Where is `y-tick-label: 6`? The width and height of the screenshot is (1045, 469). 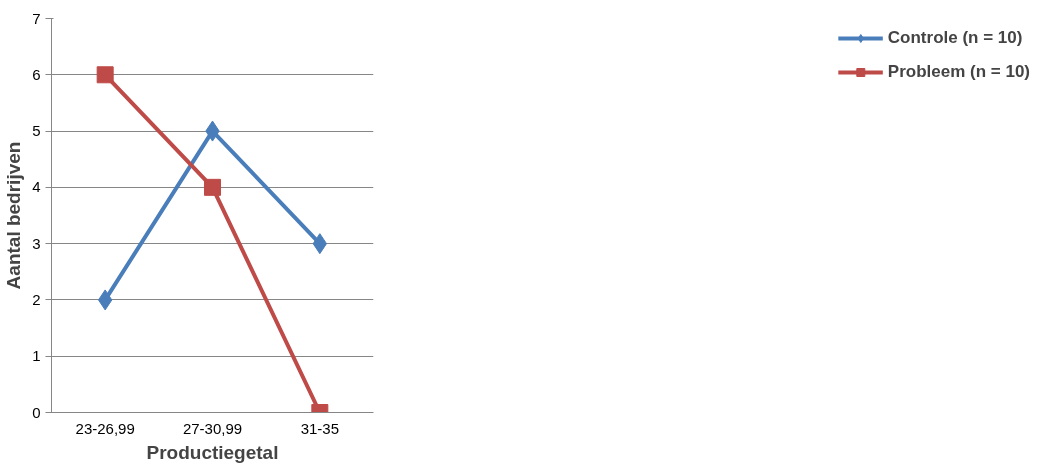 y-tick-label: 6 is located at coordinates (36, 74).